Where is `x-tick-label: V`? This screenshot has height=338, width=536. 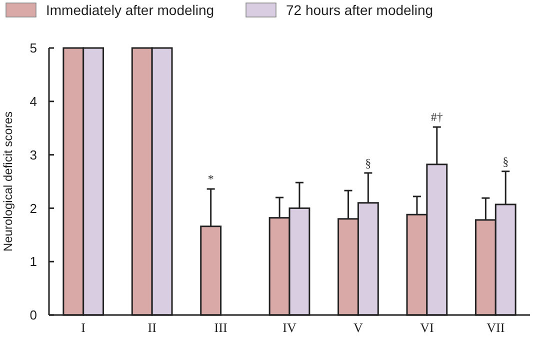
x-tick-label: V is located at coordinates (359, 327).